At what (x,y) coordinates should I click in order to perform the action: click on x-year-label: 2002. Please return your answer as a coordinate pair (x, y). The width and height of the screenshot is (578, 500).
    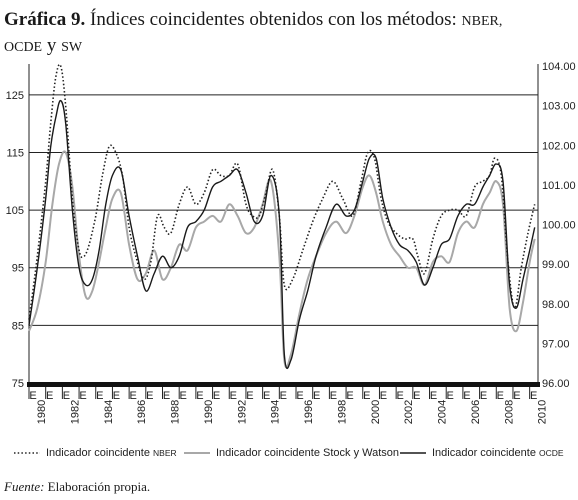
    Looking at the image, I should click on (409, 412).